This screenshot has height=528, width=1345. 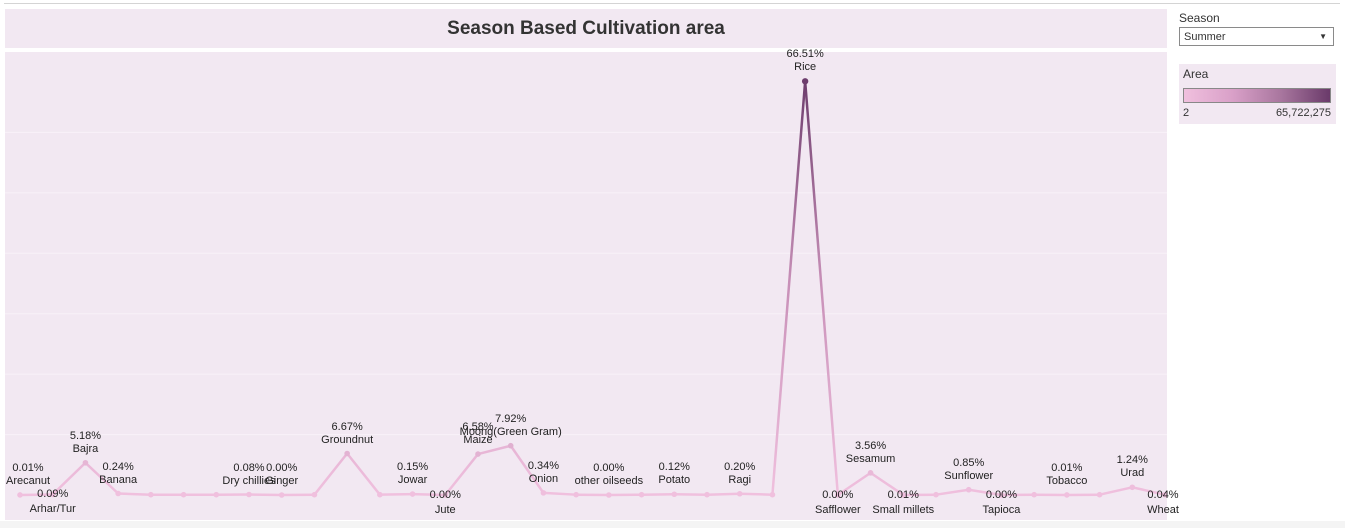 What do you see at coordinates (838, 510) in the screenshot?
I see `category-label: Safflower` at bounding box center [838, 510].